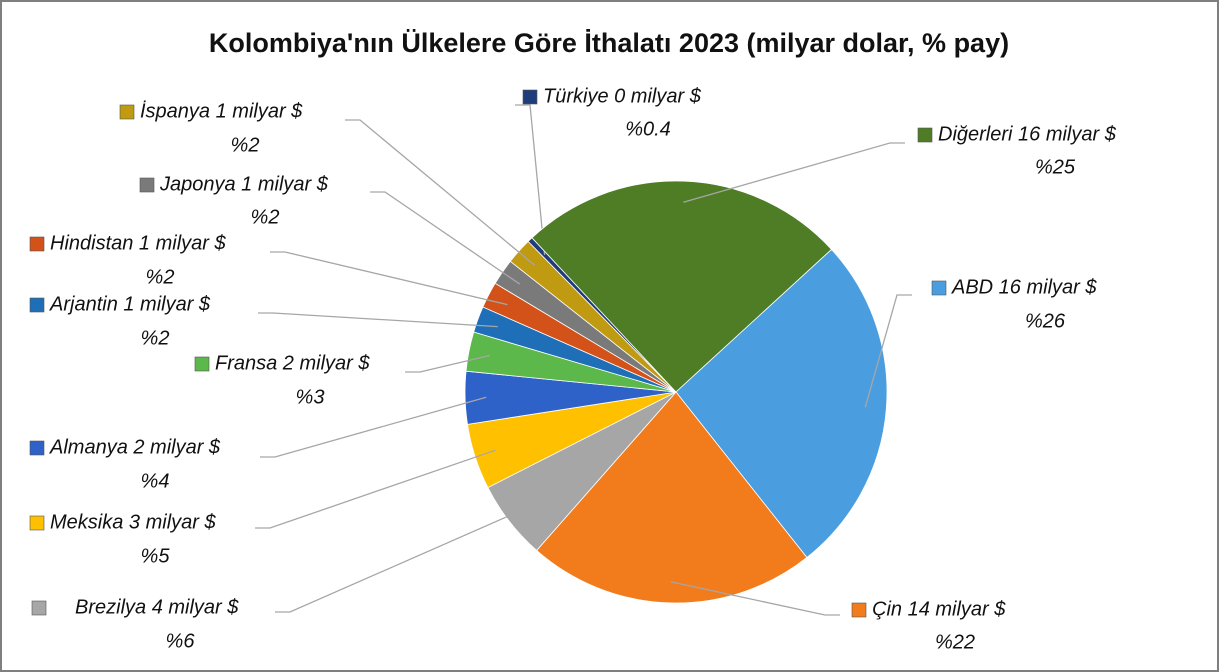 This screenshot has height=672, width=1219. Describe the element at coordinates (1055, 167) in the screenshot. I see `slice-value-label: %25` at that location.